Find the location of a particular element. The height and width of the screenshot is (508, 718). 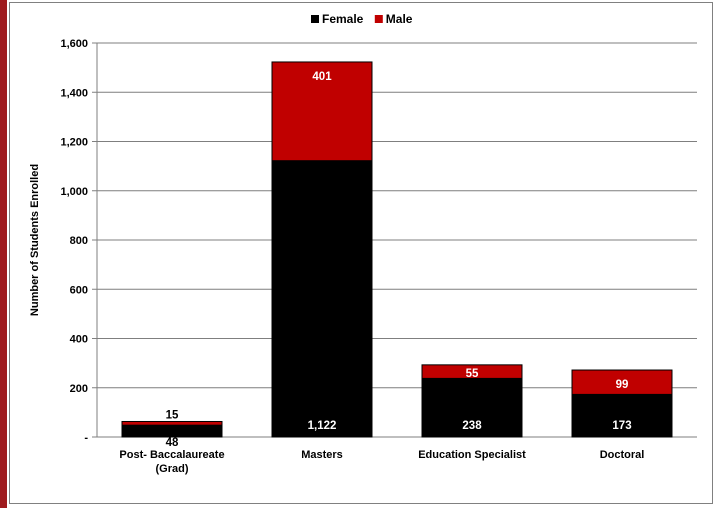

y-tick-label: 400 is located at coordinates (79, 340).